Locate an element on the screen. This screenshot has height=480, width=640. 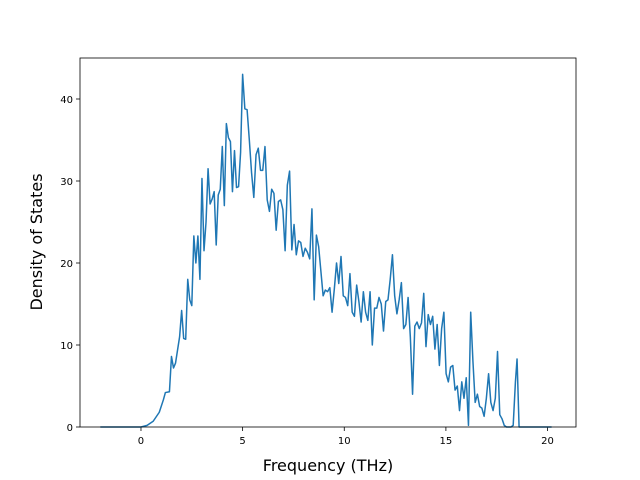
y-tick-label: 0 is located at coordinates (70, 428).